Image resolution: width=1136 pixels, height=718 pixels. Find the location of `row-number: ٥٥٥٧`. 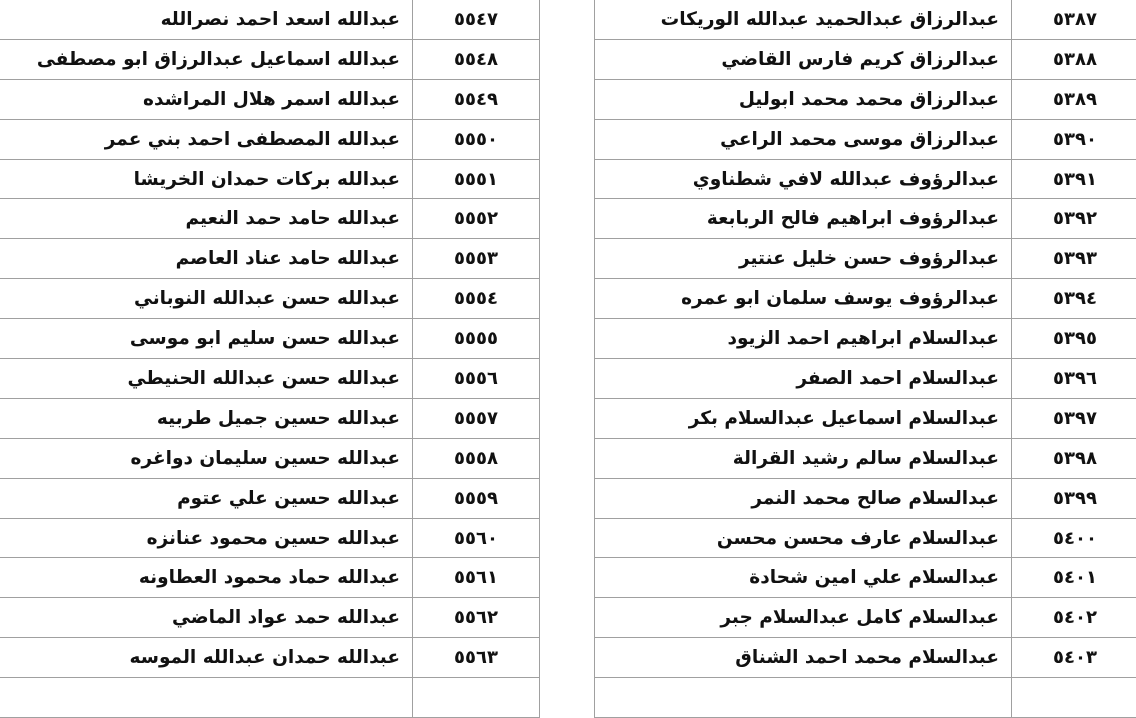

row-number: ٥٥٥٧ is located at coordinates (476, 418).